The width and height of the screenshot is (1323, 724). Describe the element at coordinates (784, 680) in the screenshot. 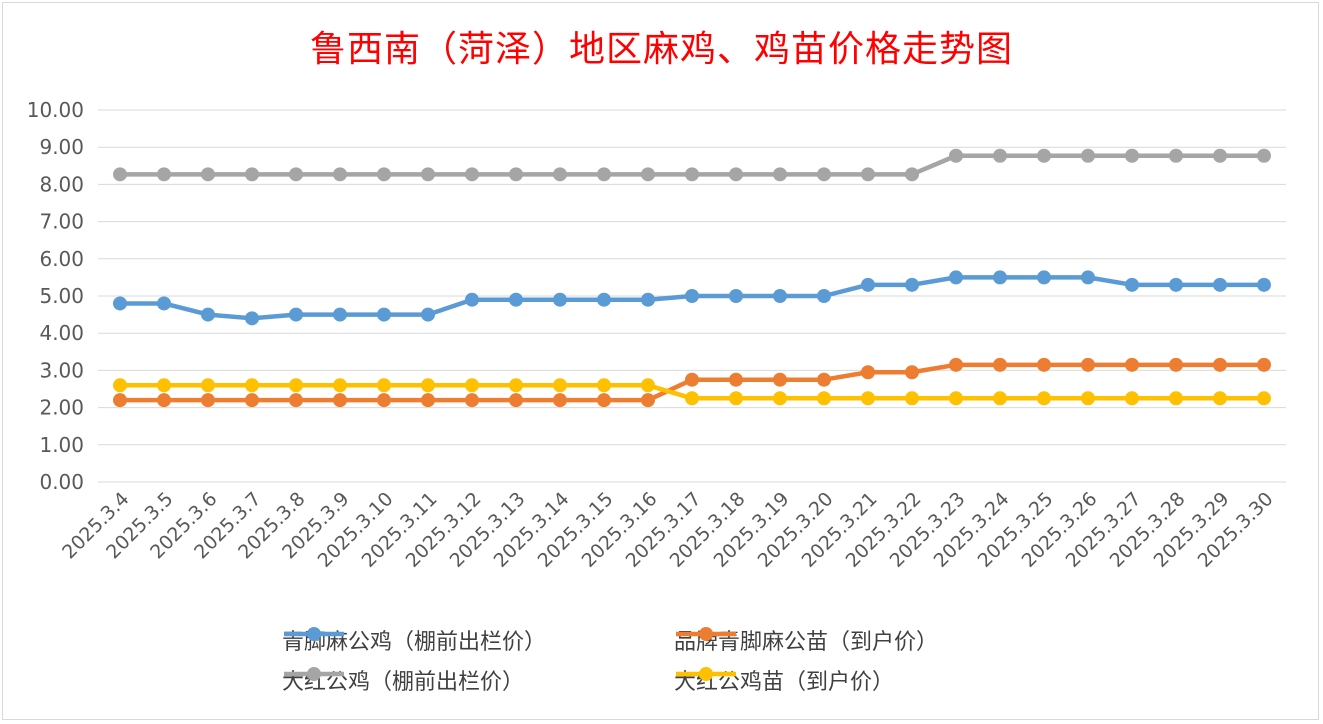

I see `legend-item: 大红公鸡苗（到户价）` at that location.